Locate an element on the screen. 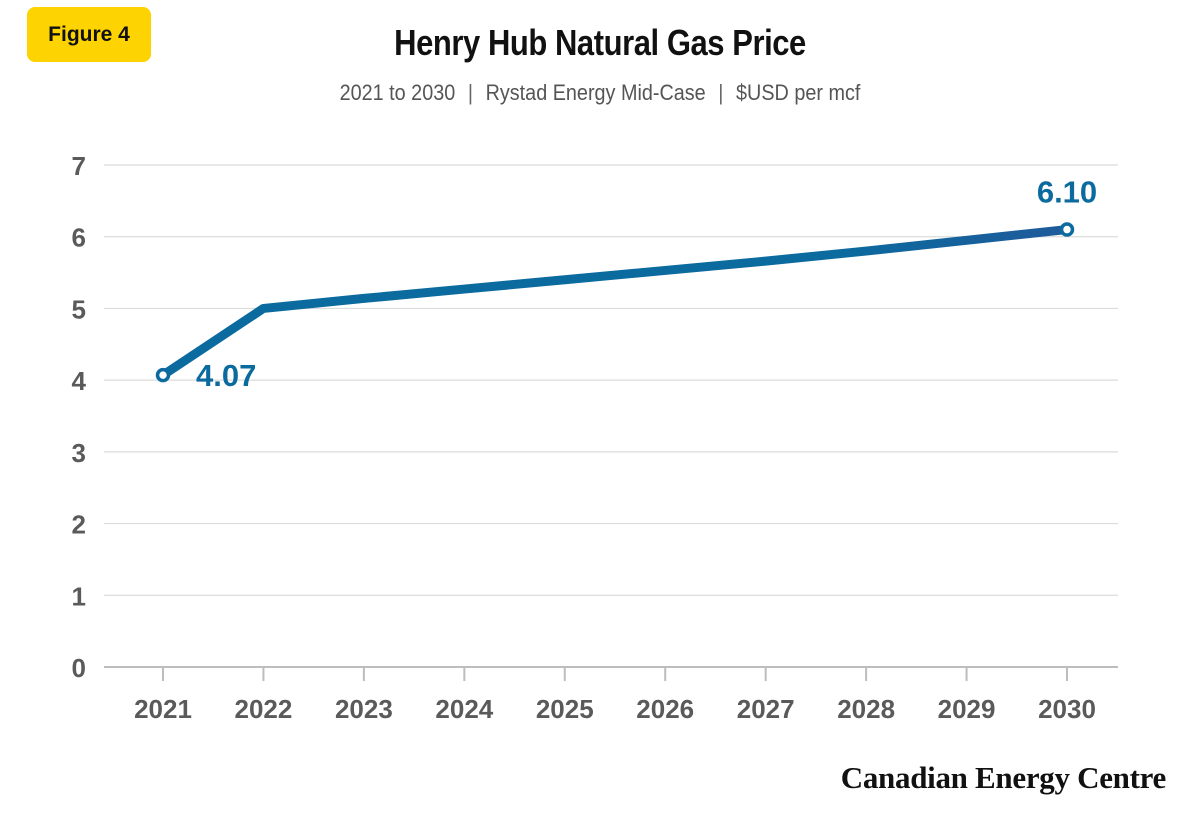 The height and width of the screenshot is (825, 1200). y-axis-ticks: 0 1 2 3 4 5 6 7 is located at coordinates (79, 417).